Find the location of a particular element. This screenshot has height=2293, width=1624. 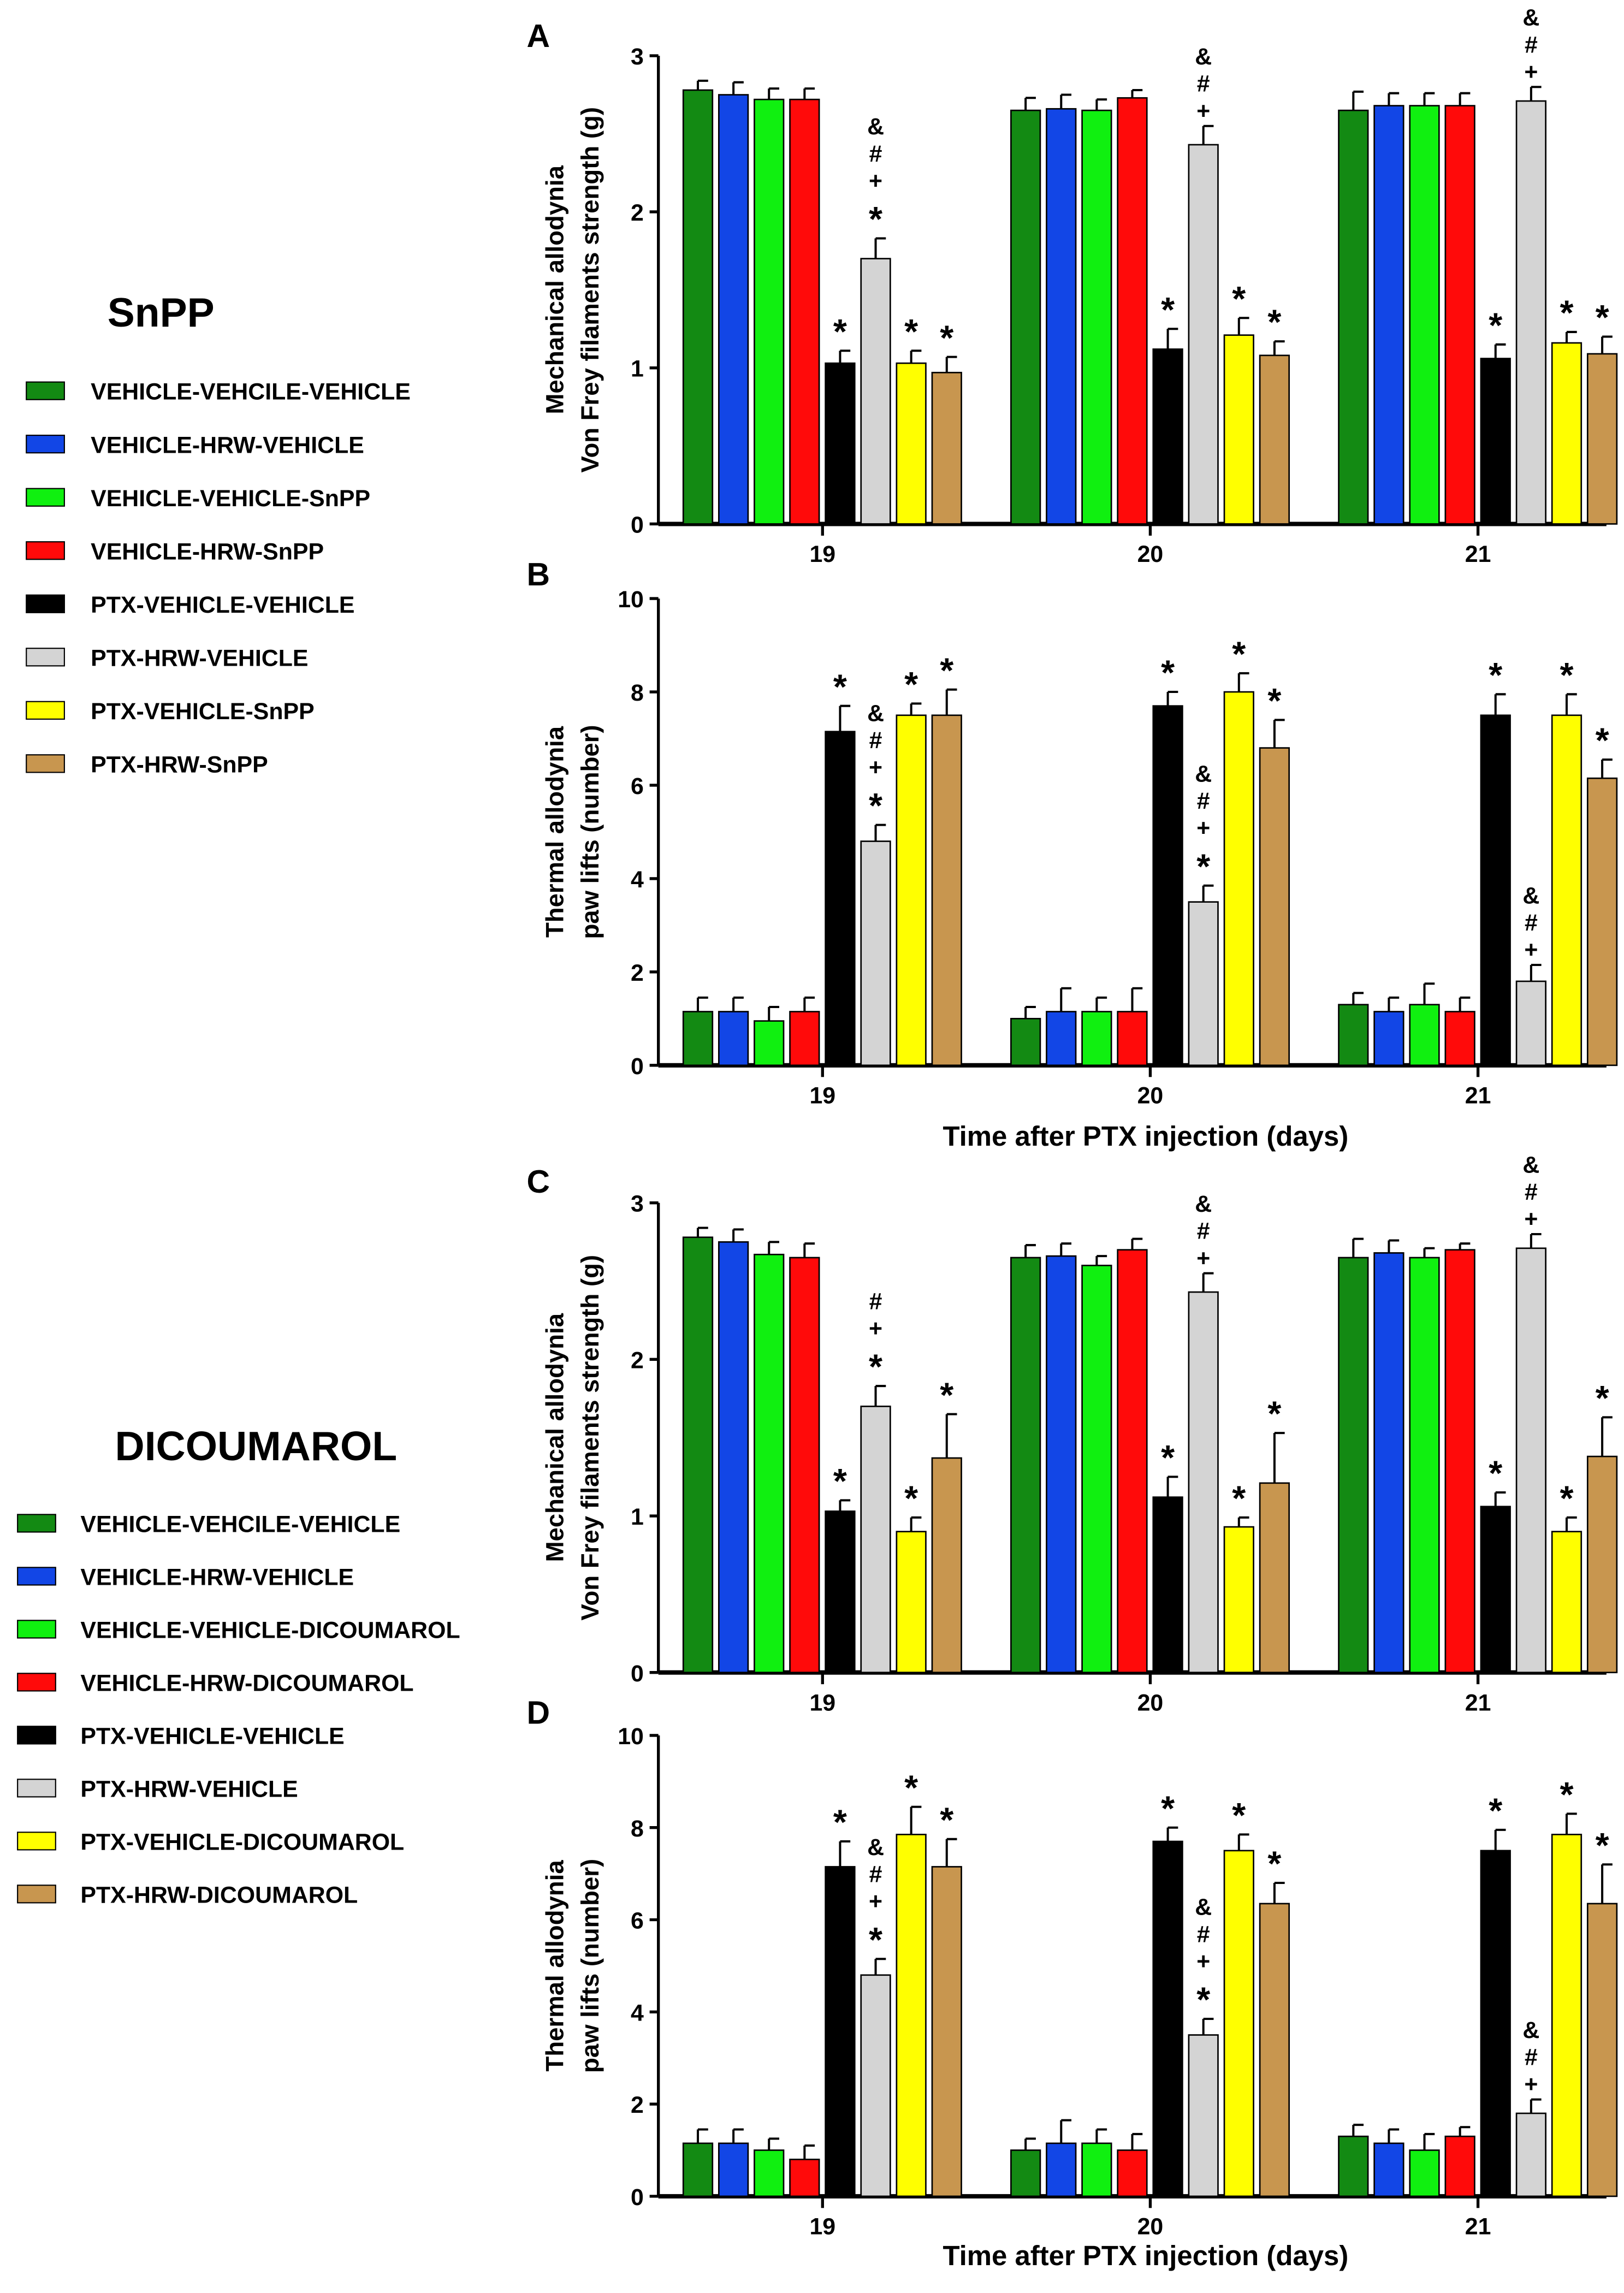

y-tick-label: 1 is located at coordinates (637, 369).